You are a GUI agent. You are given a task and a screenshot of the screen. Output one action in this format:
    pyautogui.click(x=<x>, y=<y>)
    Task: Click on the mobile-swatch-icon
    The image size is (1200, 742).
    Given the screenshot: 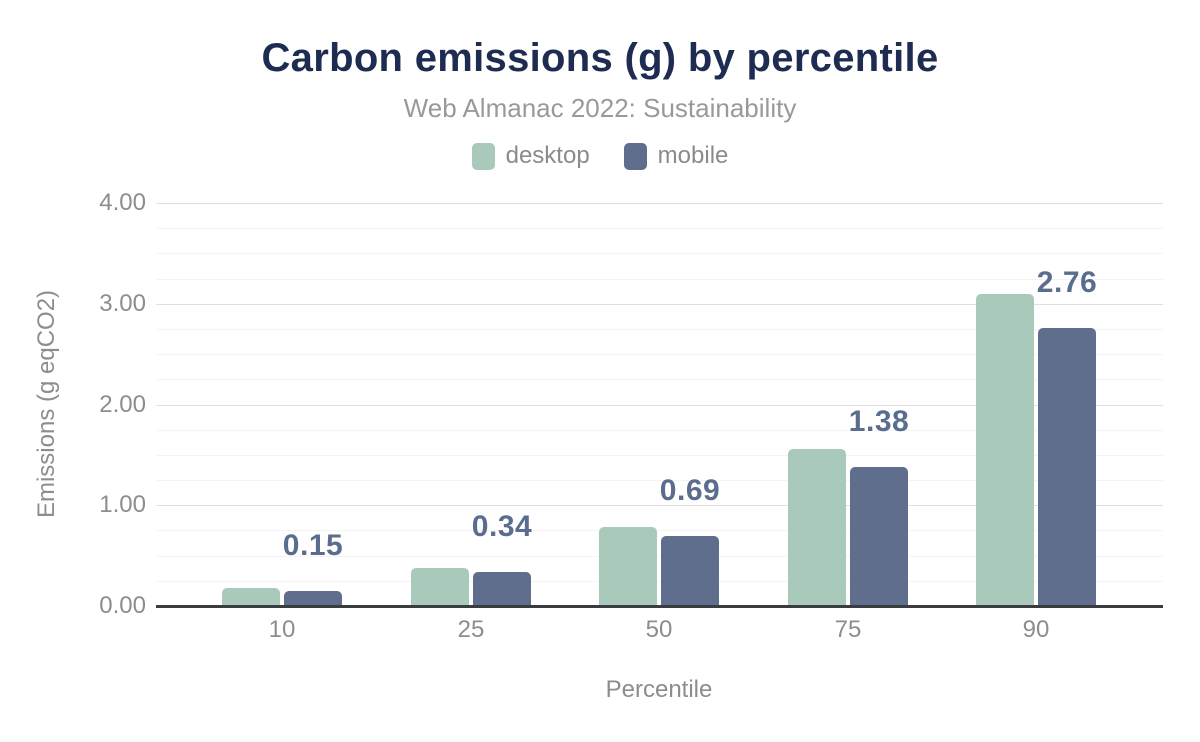 What is the action you would take?
    pyautogui.click(x=635, y=156)
    